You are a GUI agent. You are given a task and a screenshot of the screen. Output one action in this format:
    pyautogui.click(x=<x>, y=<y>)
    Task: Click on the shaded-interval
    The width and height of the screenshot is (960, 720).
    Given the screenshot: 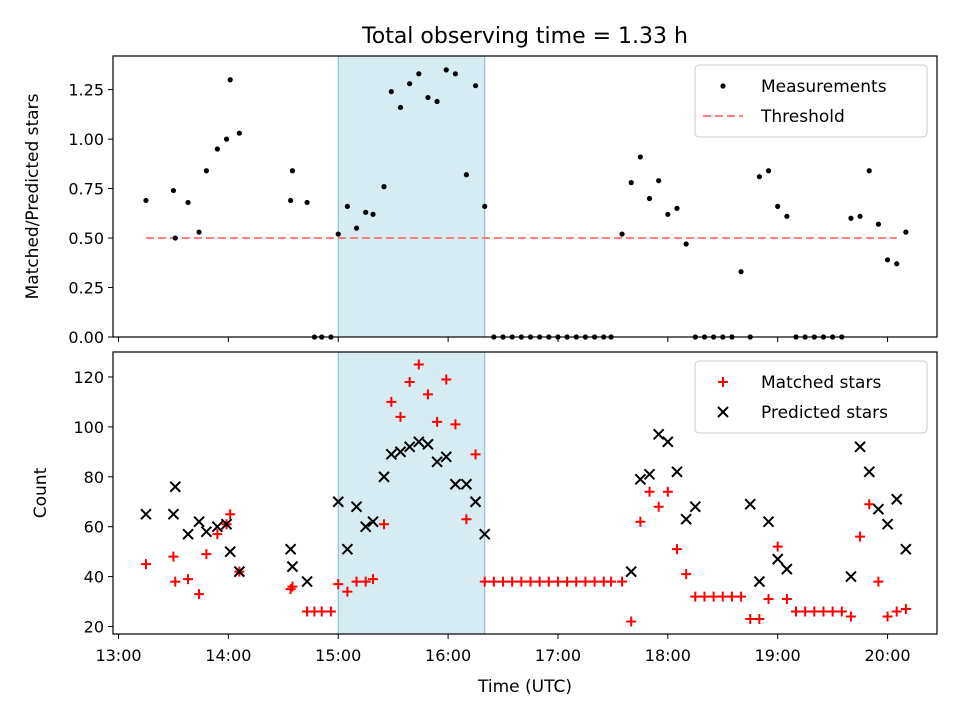 What is the action you would take?
    pyautogui.click(x=411, y=196)
    